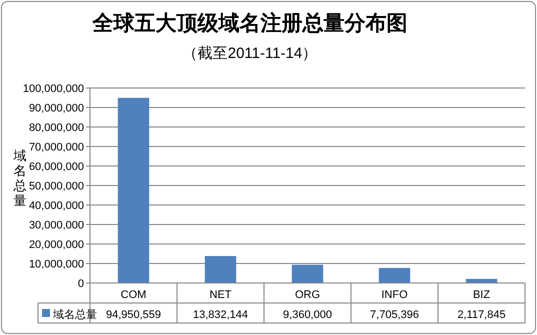 Image resolution: width=537 pixels, height=335 pixels. What do you see at coordinates (481, 295) in the screenshot?
I see `x-tick-label: BIZ` at bounding box center [481, 295].